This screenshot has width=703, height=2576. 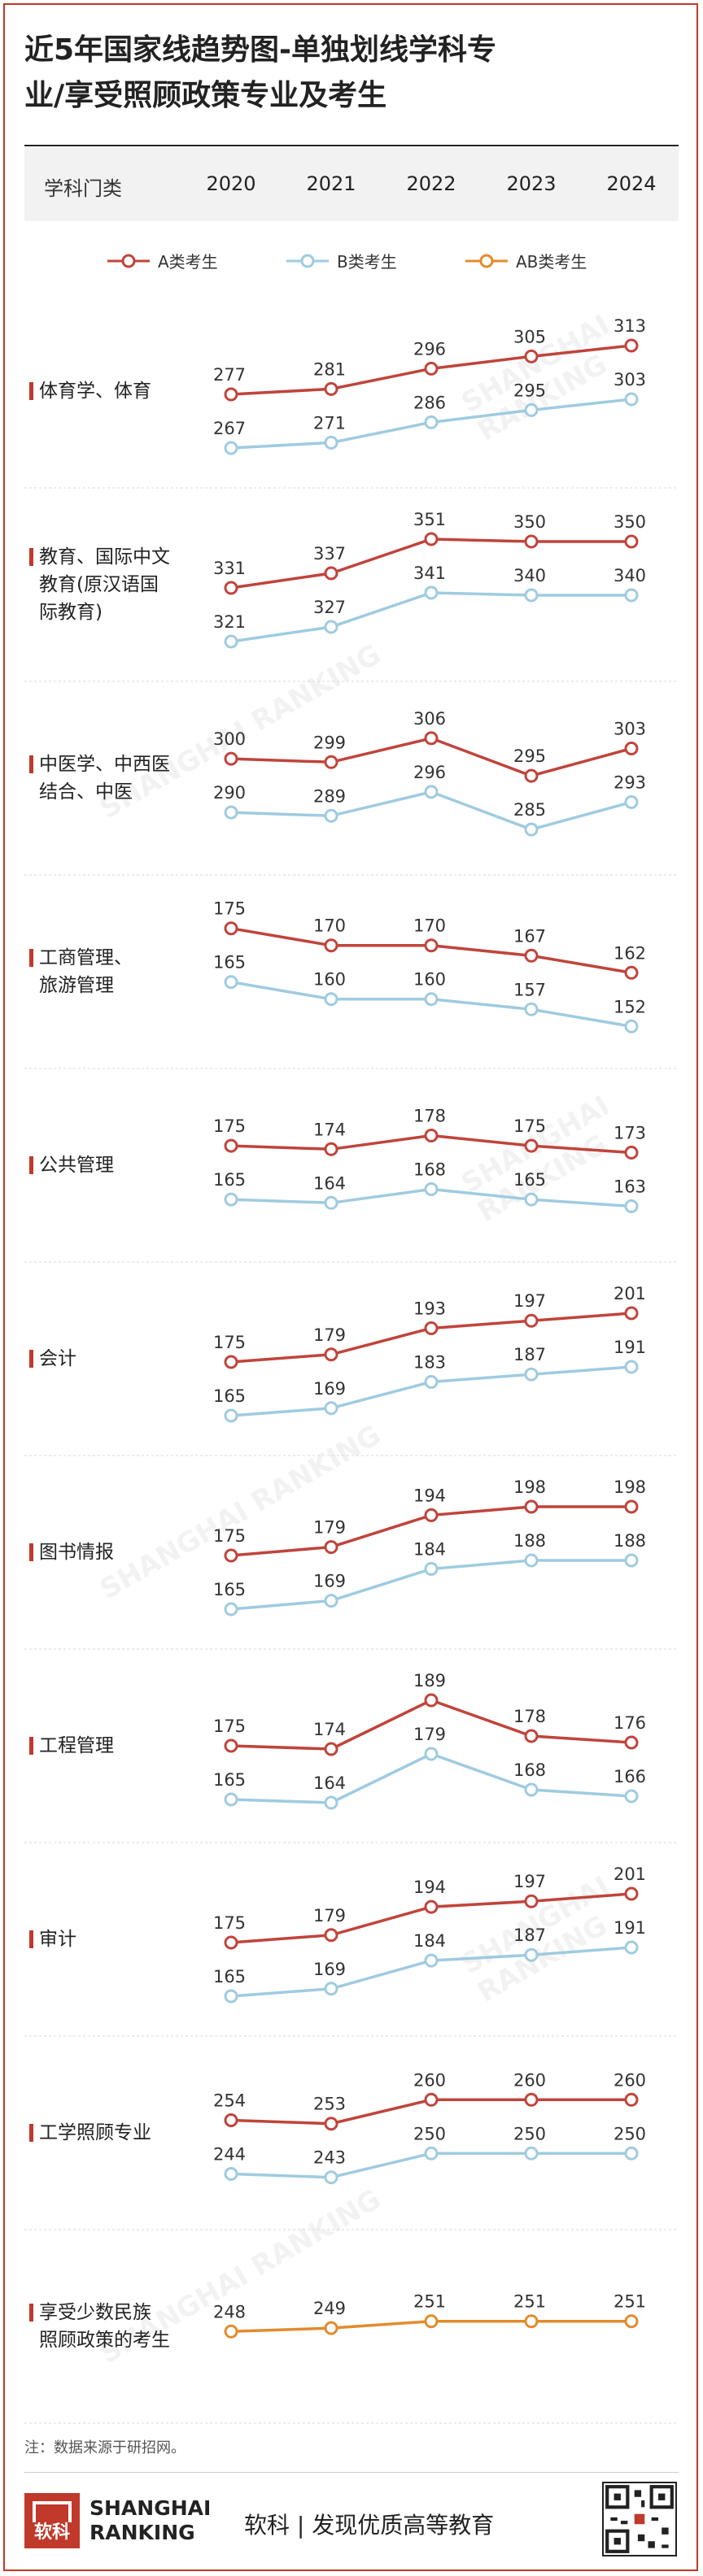 I want to click on data-label: 194, so click(x=430, y=1496).